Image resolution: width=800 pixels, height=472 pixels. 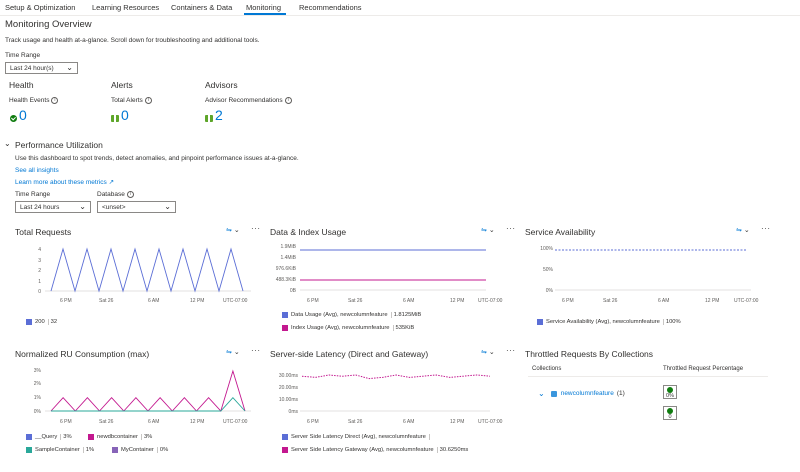 What do you see at coordinates (7, 143) in the screenshot?
I see `collapse-chevron-icon: ⌄` at bounding box center [7, 143].